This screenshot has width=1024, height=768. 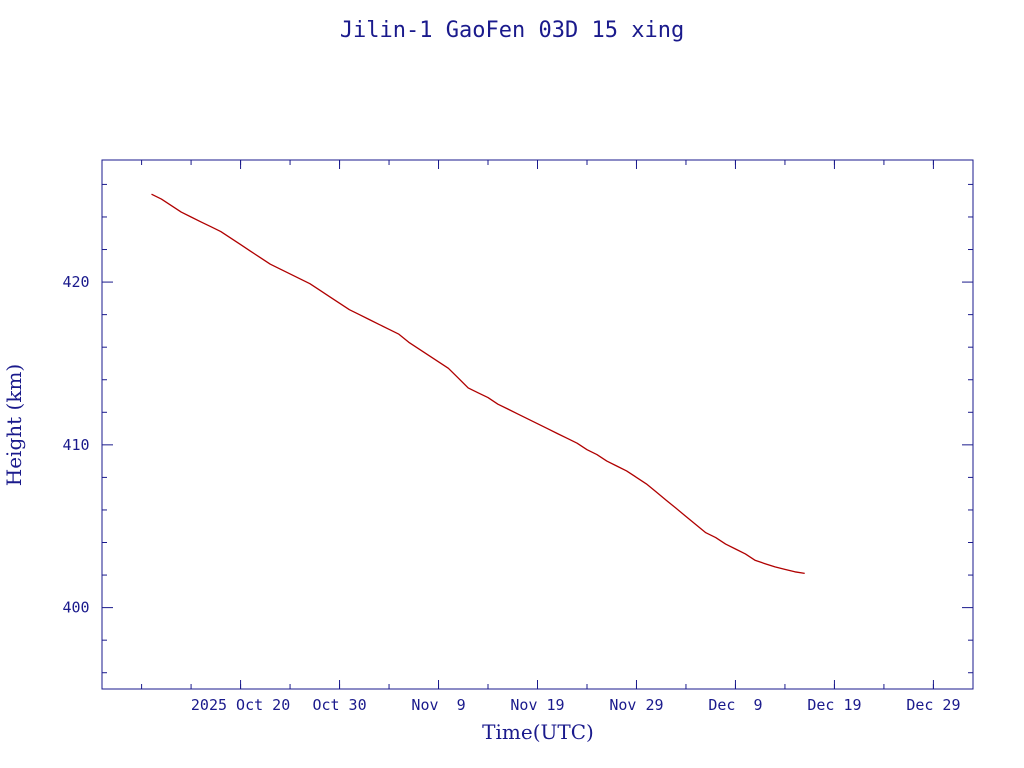 I want to click on y-tick-label: 400, so click(x=75, y=608).